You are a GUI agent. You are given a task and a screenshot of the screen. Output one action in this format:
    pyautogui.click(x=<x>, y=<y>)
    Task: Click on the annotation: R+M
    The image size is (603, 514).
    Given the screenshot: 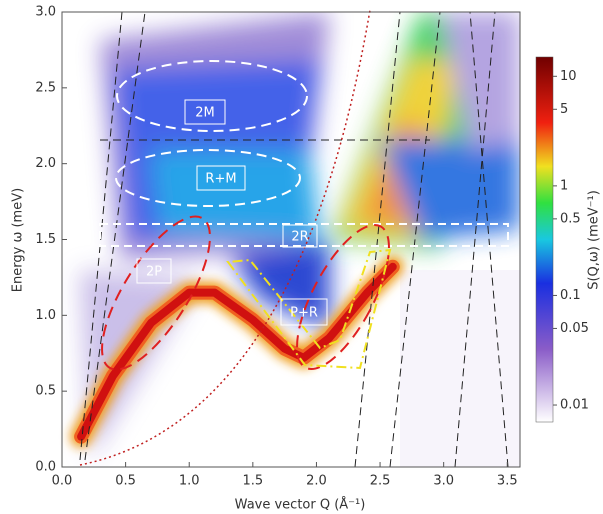 What is the action you would take?
    pyautogui.click(x=220, y=179)
    